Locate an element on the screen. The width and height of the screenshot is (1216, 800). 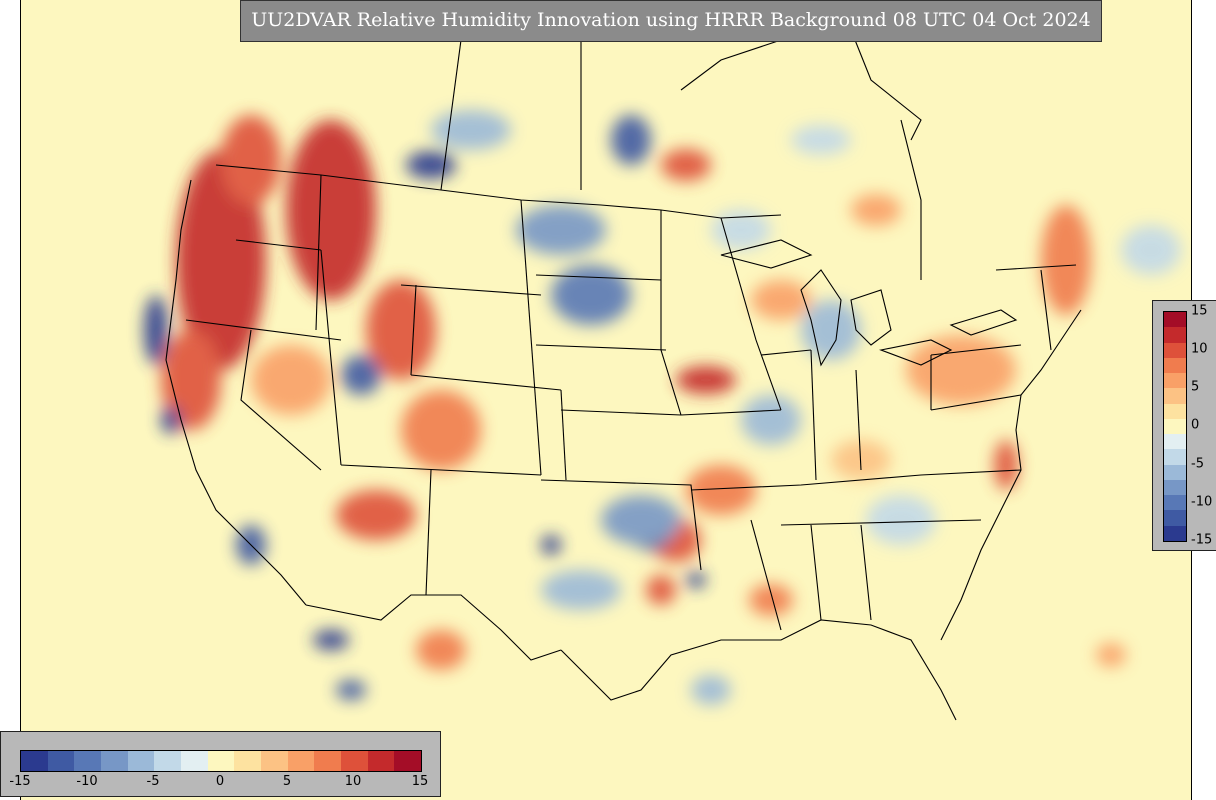
colorbar-vertical: 15 10 5 0 -5 -10 -15 is located at coordinates (1184, 425).